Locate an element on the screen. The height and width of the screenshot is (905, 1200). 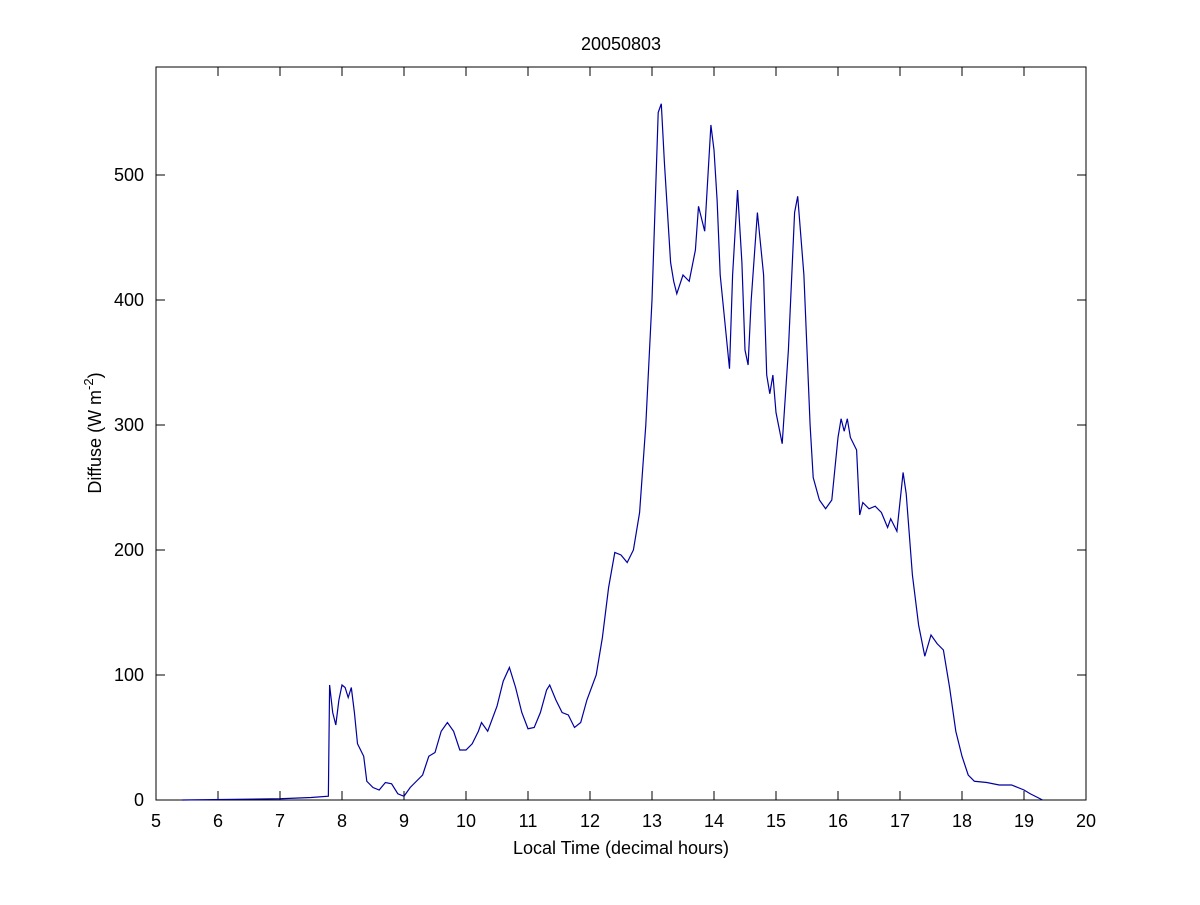
y-tick-label: 0 is located at coordinates (139, 800).